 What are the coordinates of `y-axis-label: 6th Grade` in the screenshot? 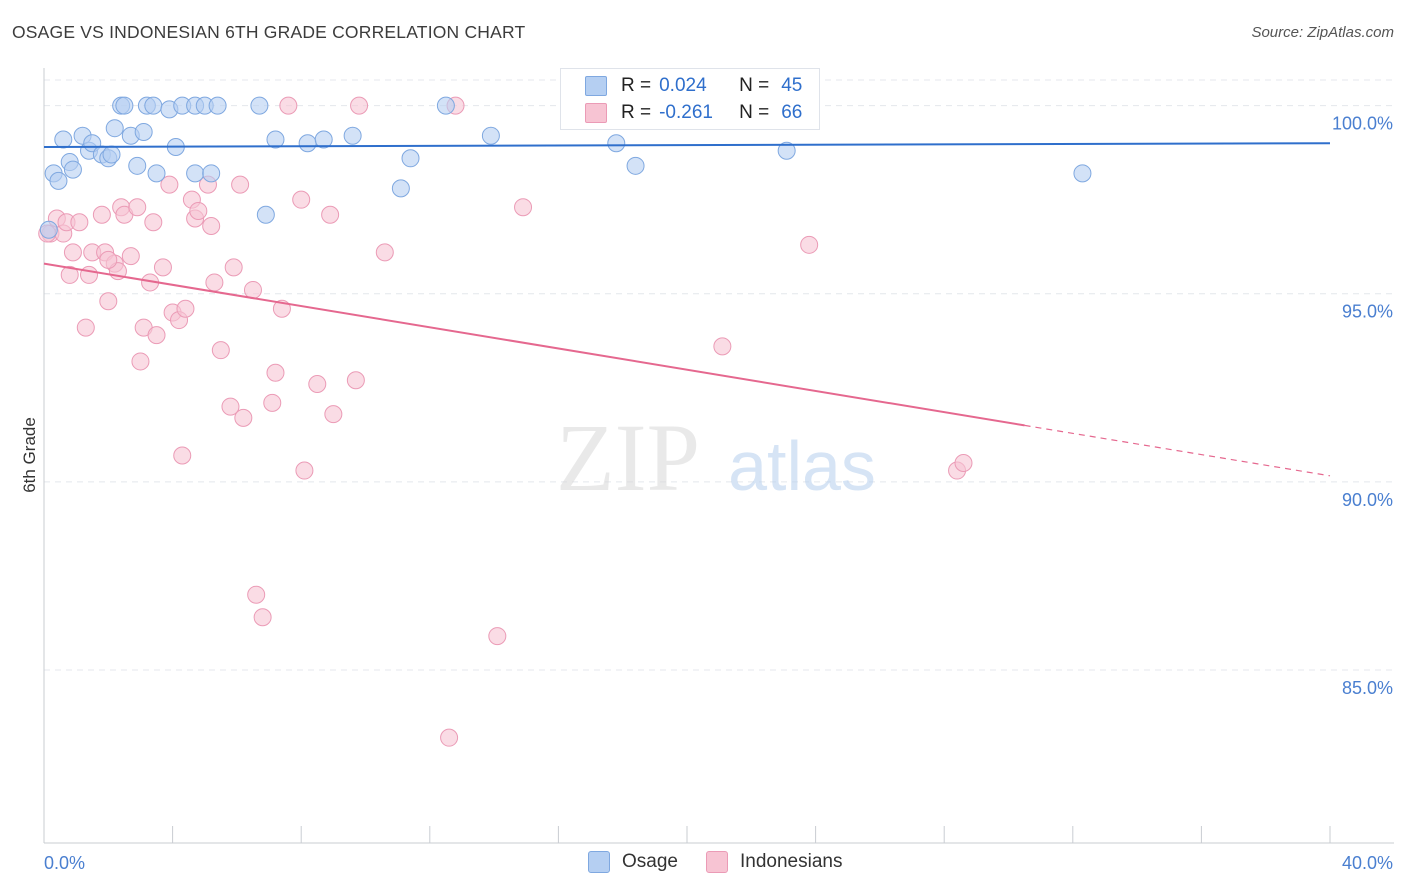 It's located at (29, 455).